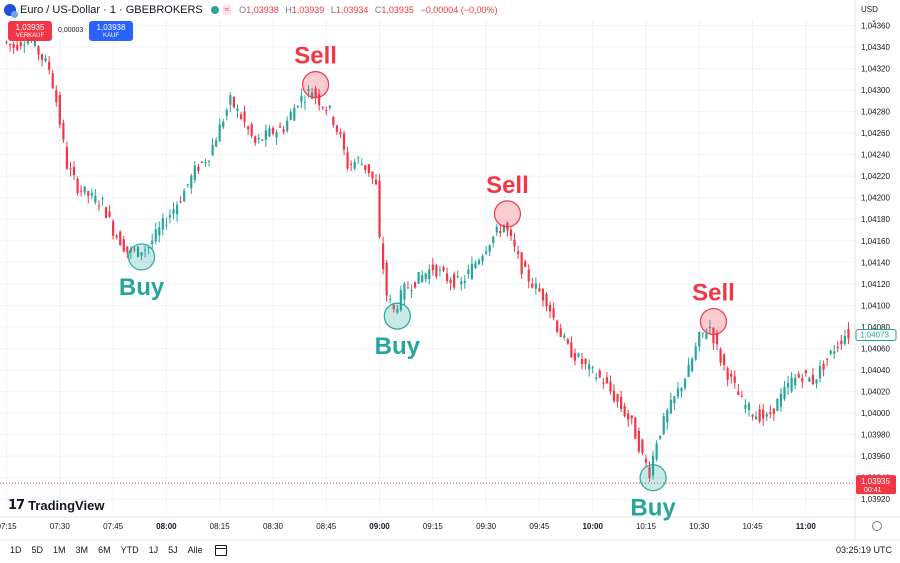 The height and width of the screenshot is (563, 900). I want to click on y-tick-label: 1,04200, so click(875, 198).